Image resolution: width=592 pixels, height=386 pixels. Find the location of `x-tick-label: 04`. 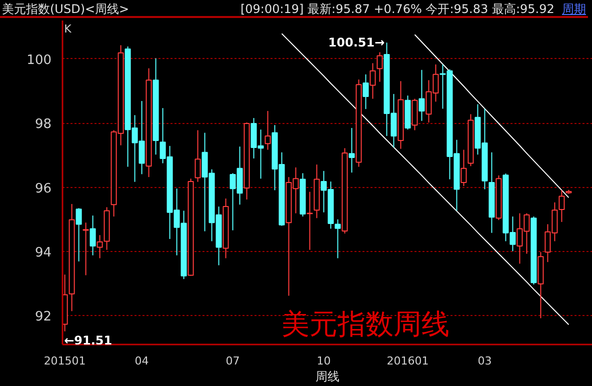

x-tick-label: 04 is located at coordinates (141, 361).